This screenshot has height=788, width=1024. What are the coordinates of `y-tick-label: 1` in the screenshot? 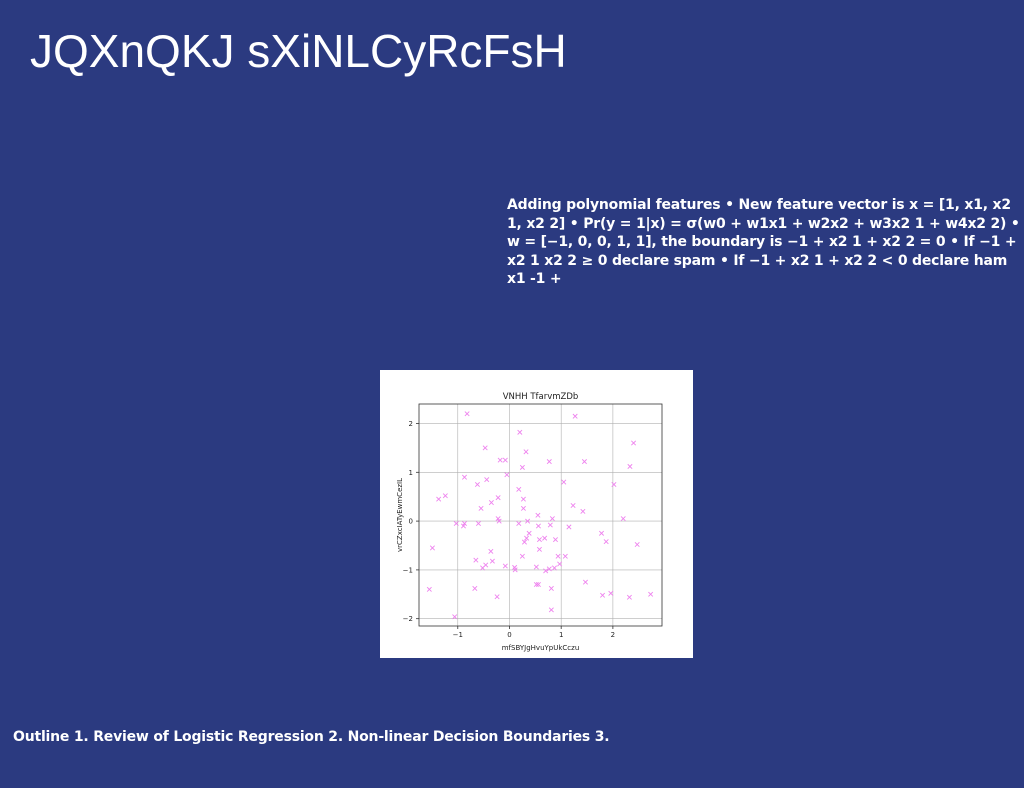 It's located at (411, 473).